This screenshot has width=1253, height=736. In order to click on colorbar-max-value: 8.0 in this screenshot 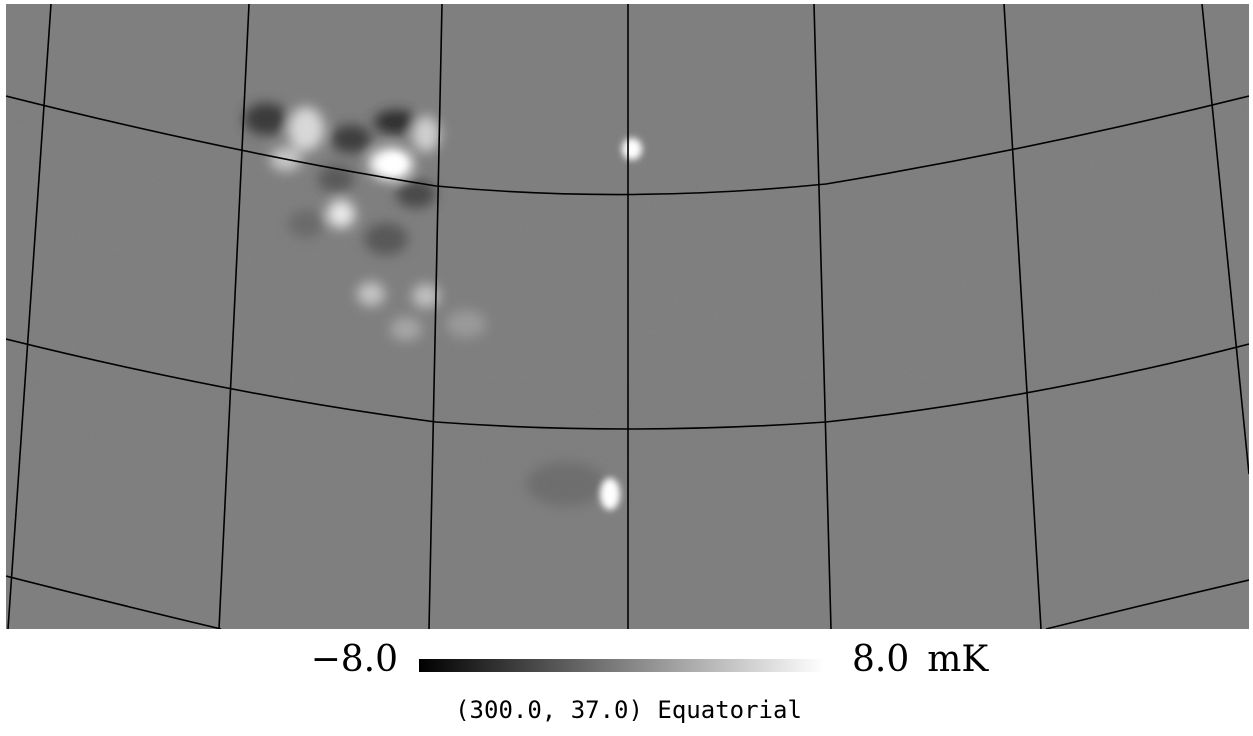, I will do `click(881, 659)`.